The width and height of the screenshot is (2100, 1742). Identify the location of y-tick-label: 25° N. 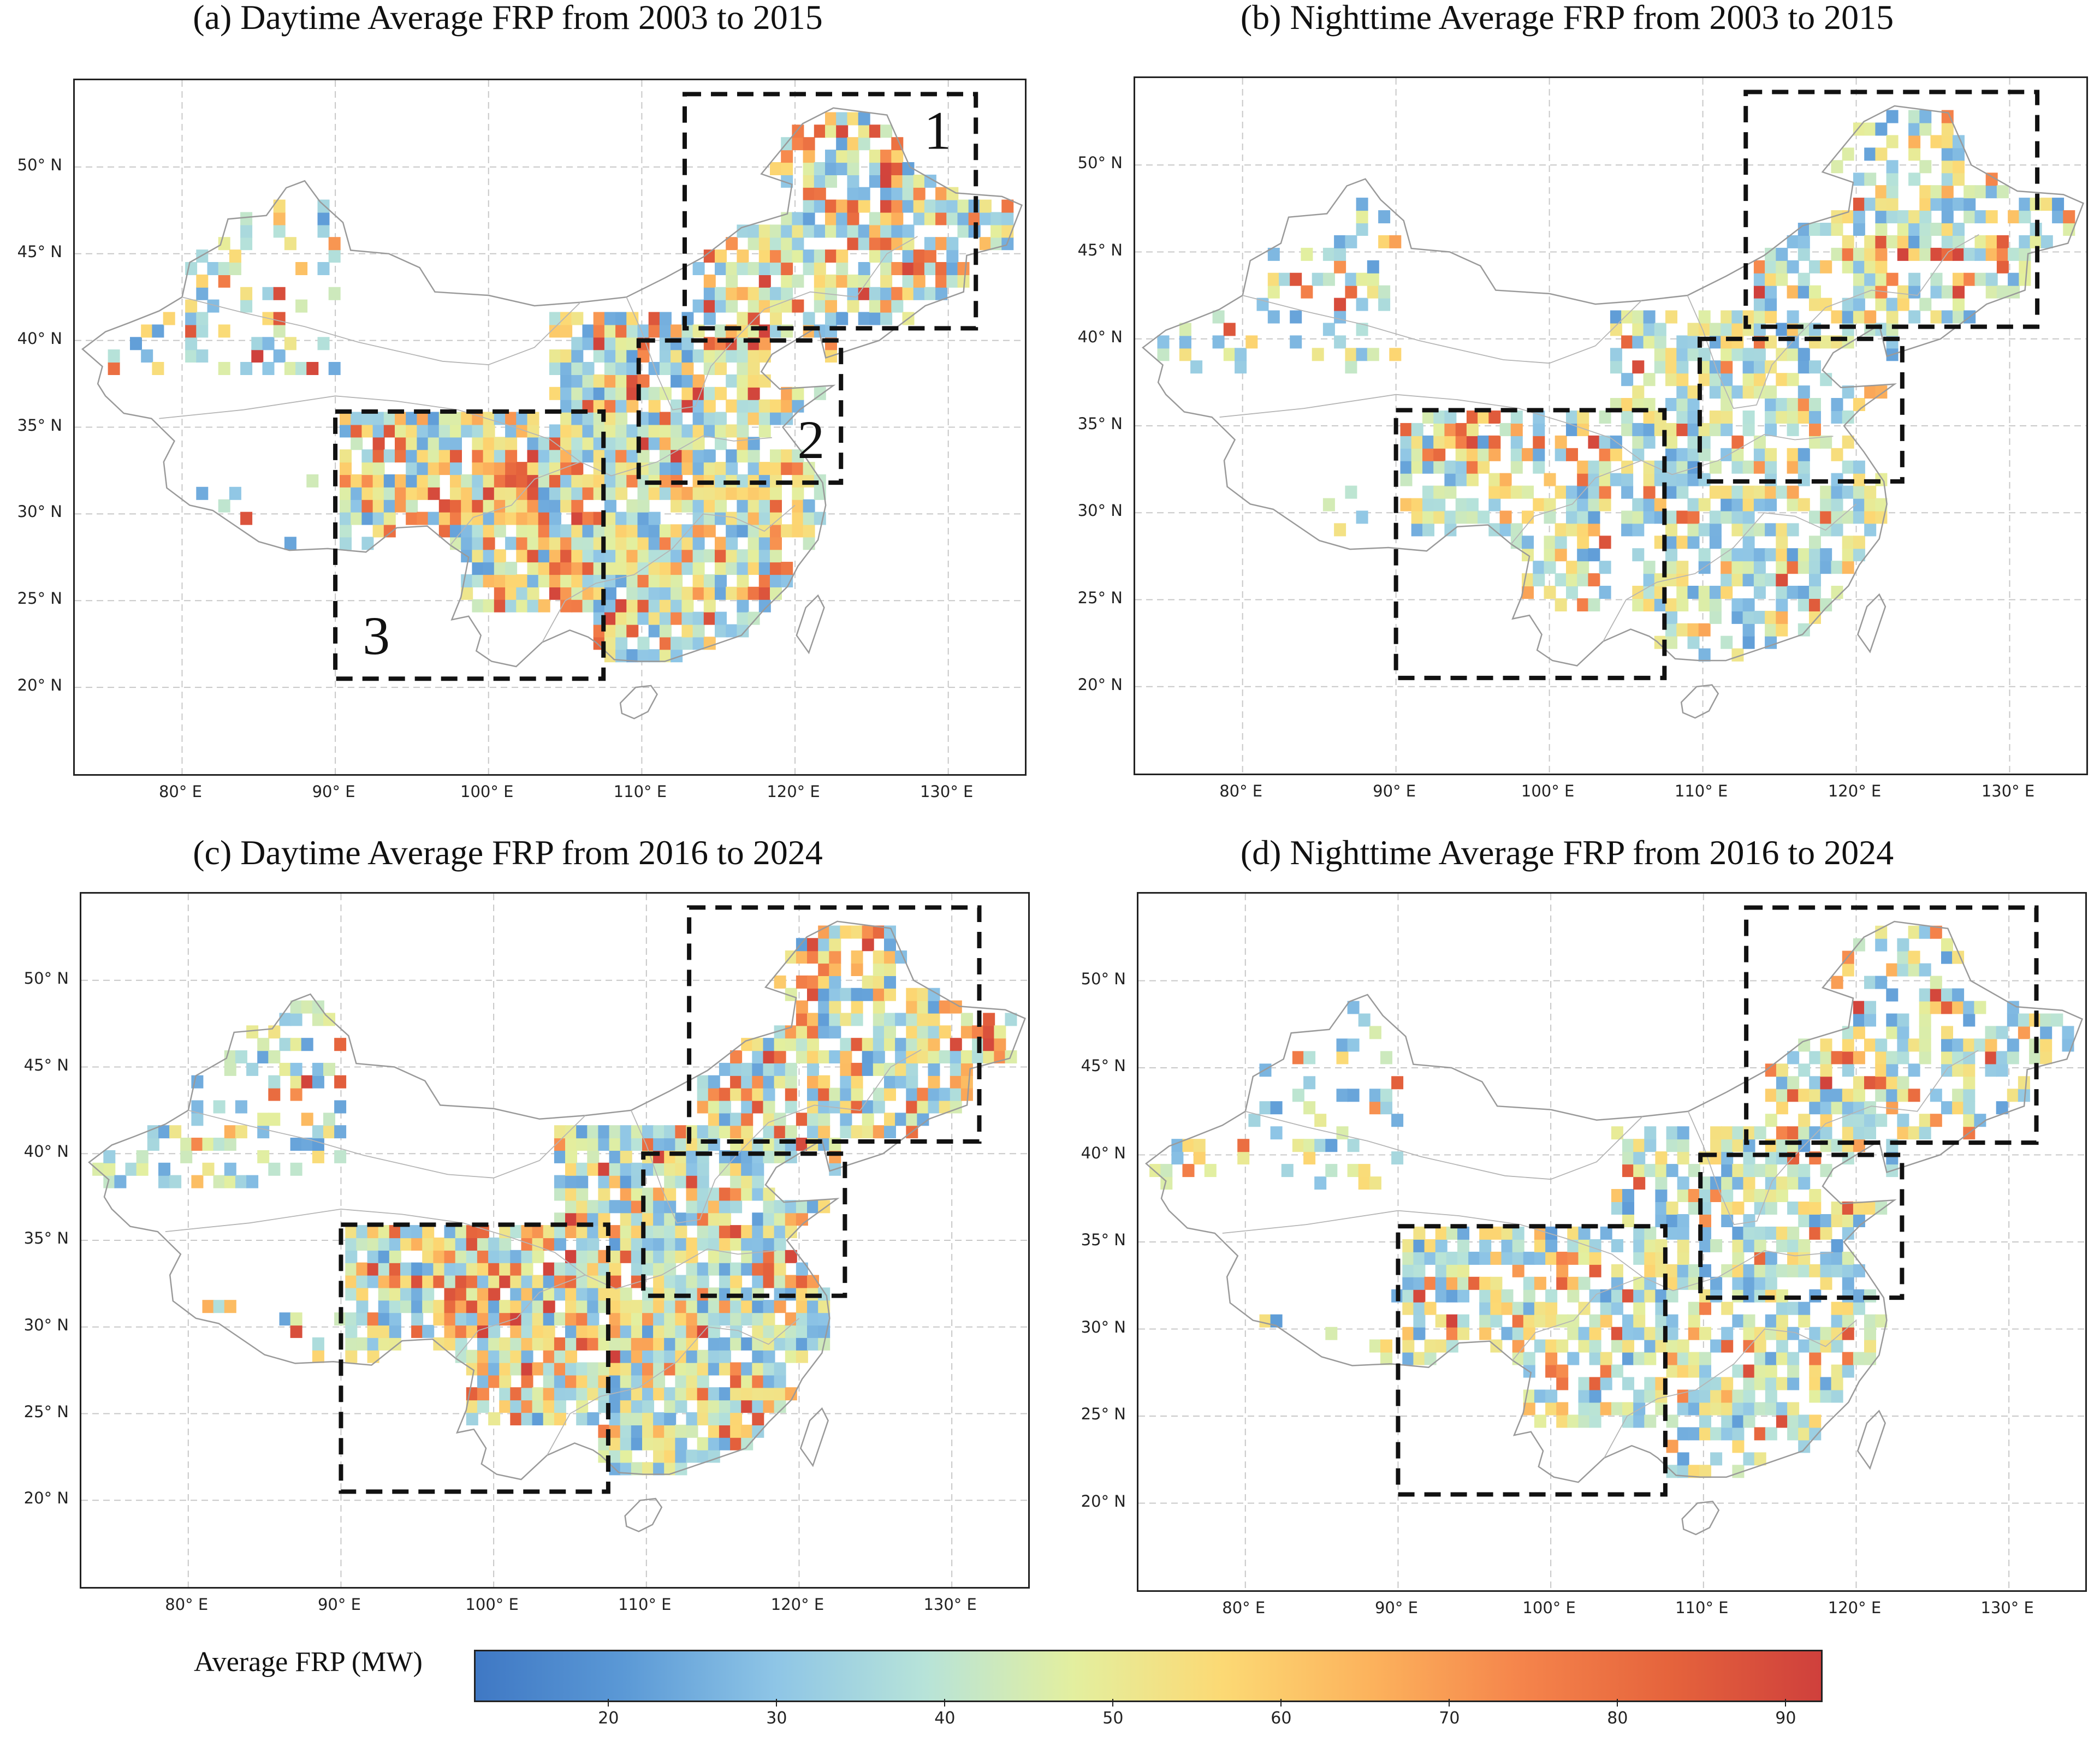
(46, 1412).